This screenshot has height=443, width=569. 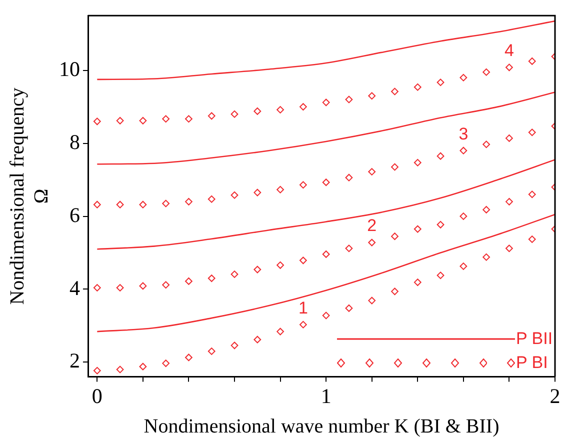 What do you see at coordinates (75, 142) in the screenshot?
I see `y-tick-label: 8` at bounding box center [75, 142].